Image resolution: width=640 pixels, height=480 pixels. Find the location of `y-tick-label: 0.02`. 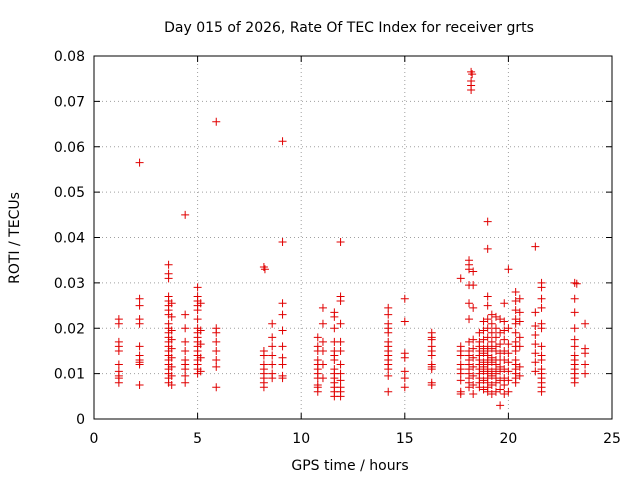

y-tick-label: 0.02 is located at coordinates (69, 329).